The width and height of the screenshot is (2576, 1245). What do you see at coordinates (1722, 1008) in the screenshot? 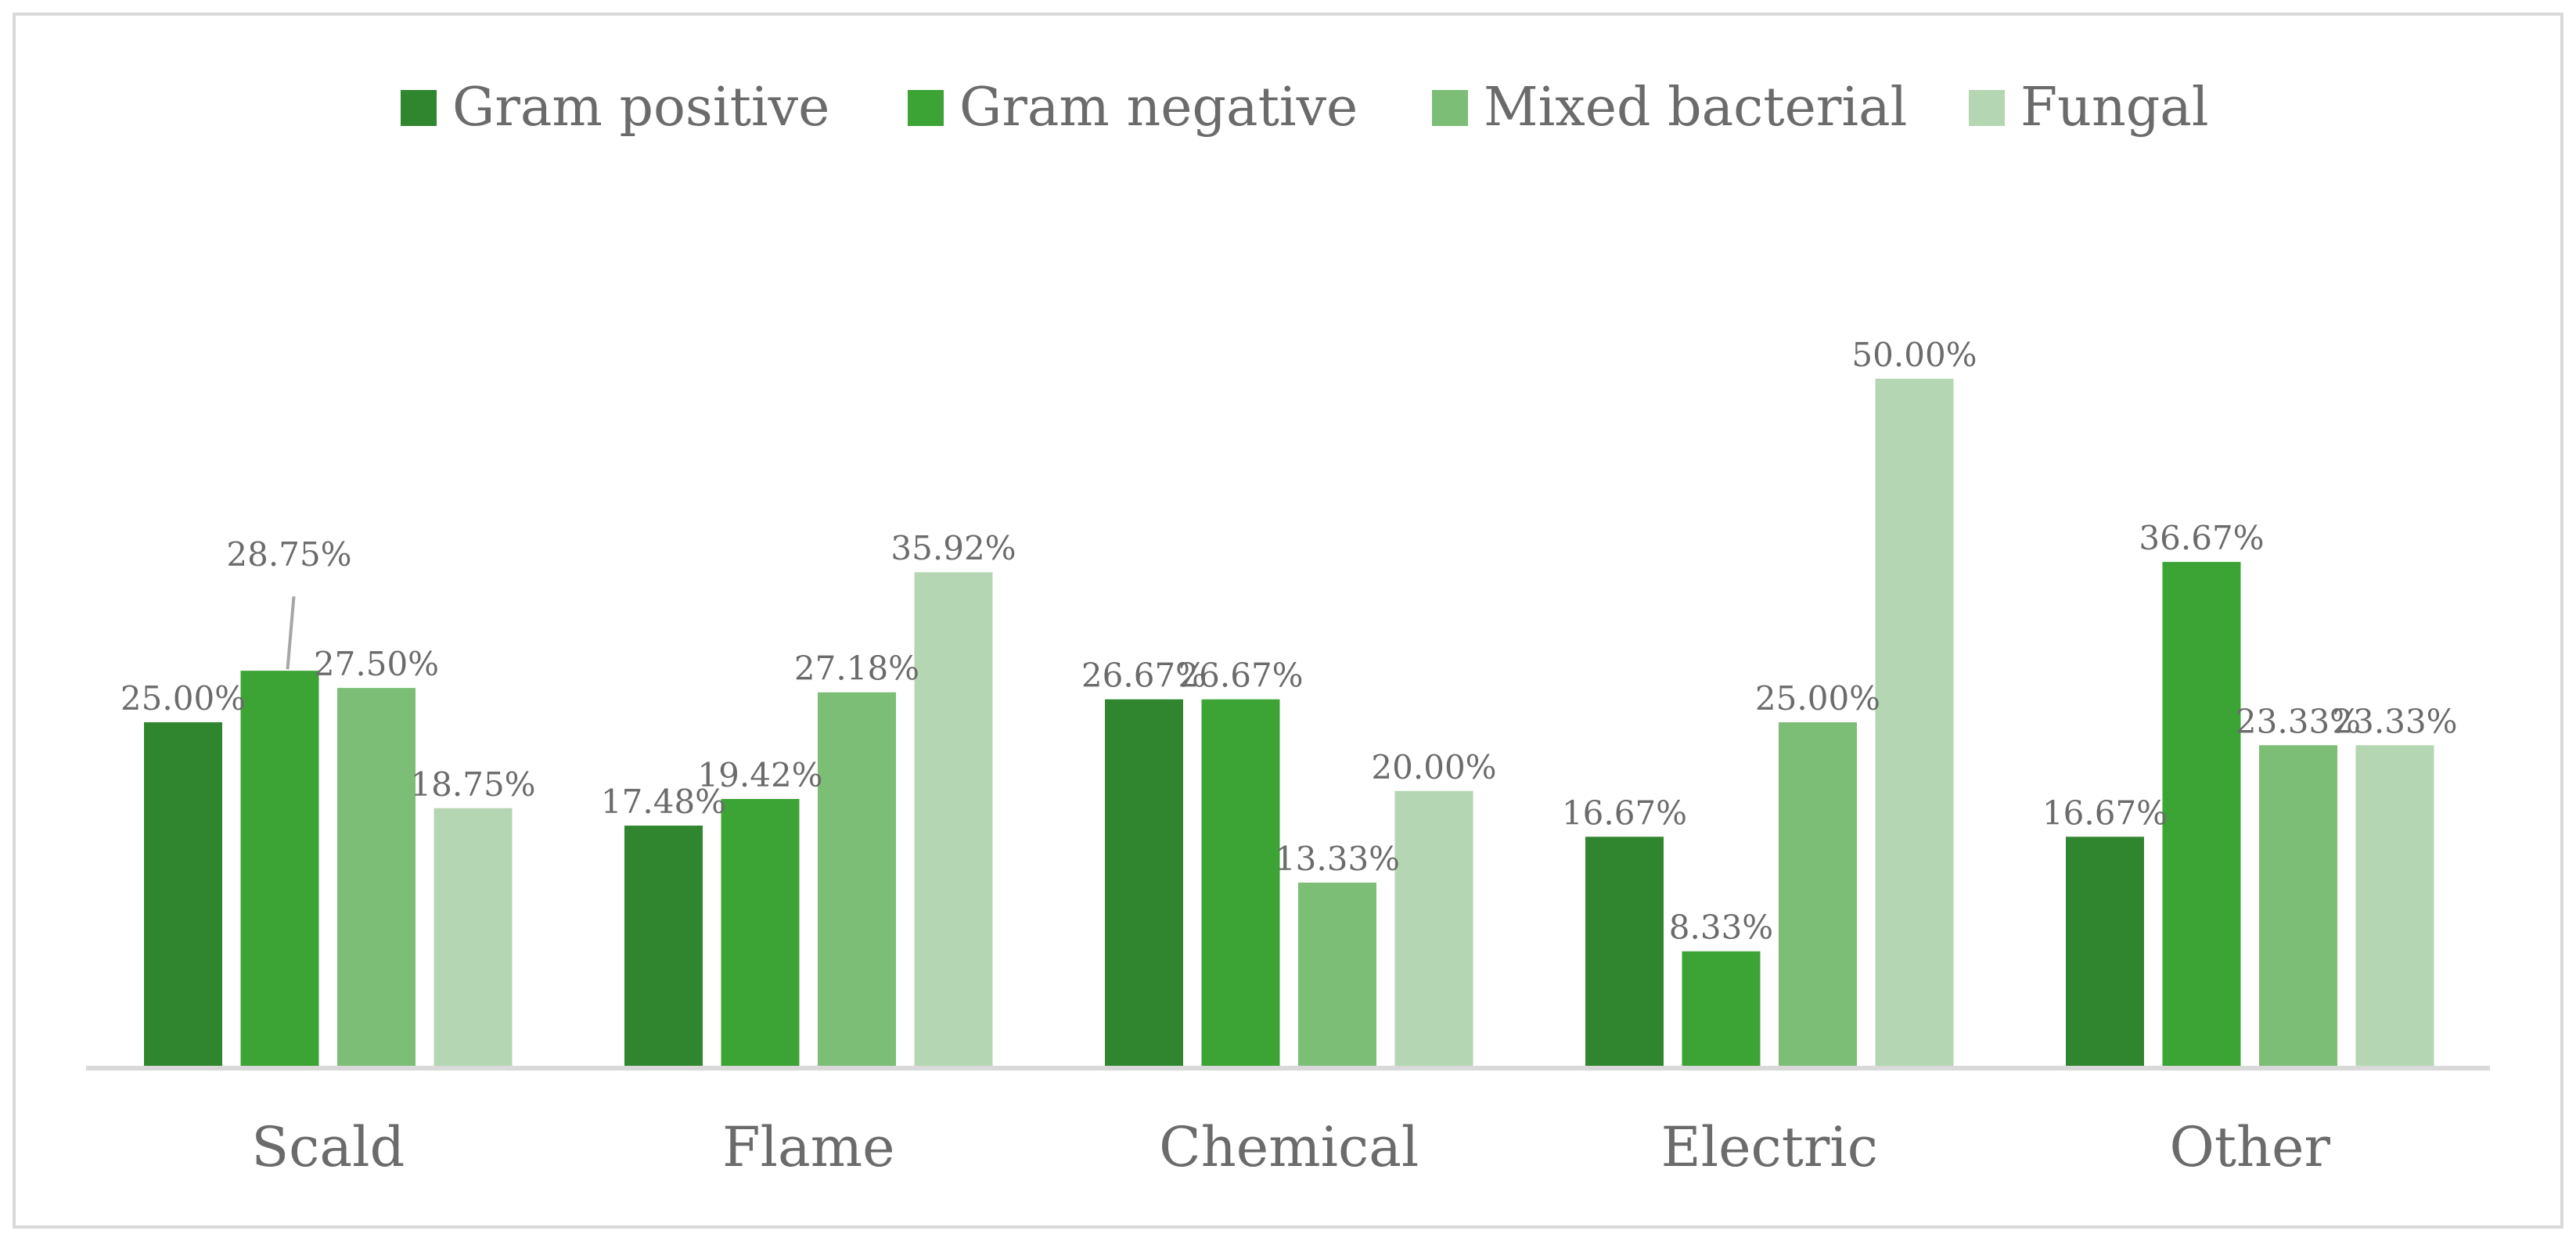
I see `bar-electric-gram-negative` at bounding box center [1722, 1008].